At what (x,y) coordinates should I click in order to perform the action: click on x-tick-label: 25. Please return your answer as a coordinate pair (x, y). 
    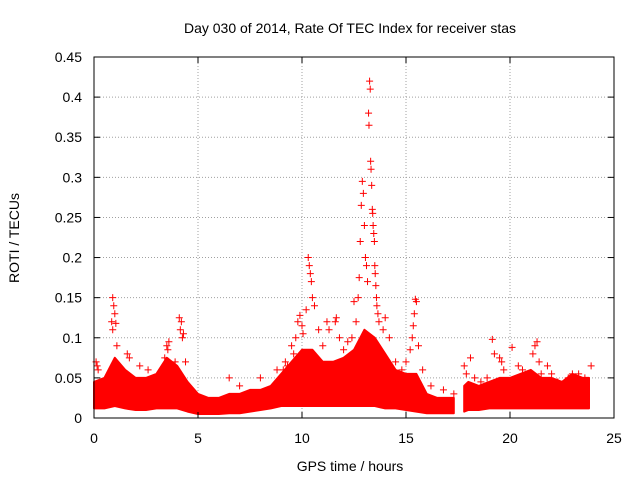
    Looking at the image, I should click on (614, 438).